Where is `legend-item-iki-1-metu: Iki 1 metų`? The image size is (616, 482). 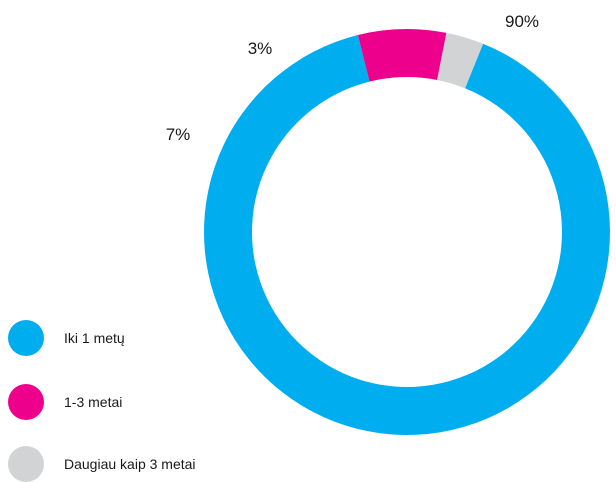
legend-item-iki-1-metu: Iki 1 metų is located at coordinates (66, 338).